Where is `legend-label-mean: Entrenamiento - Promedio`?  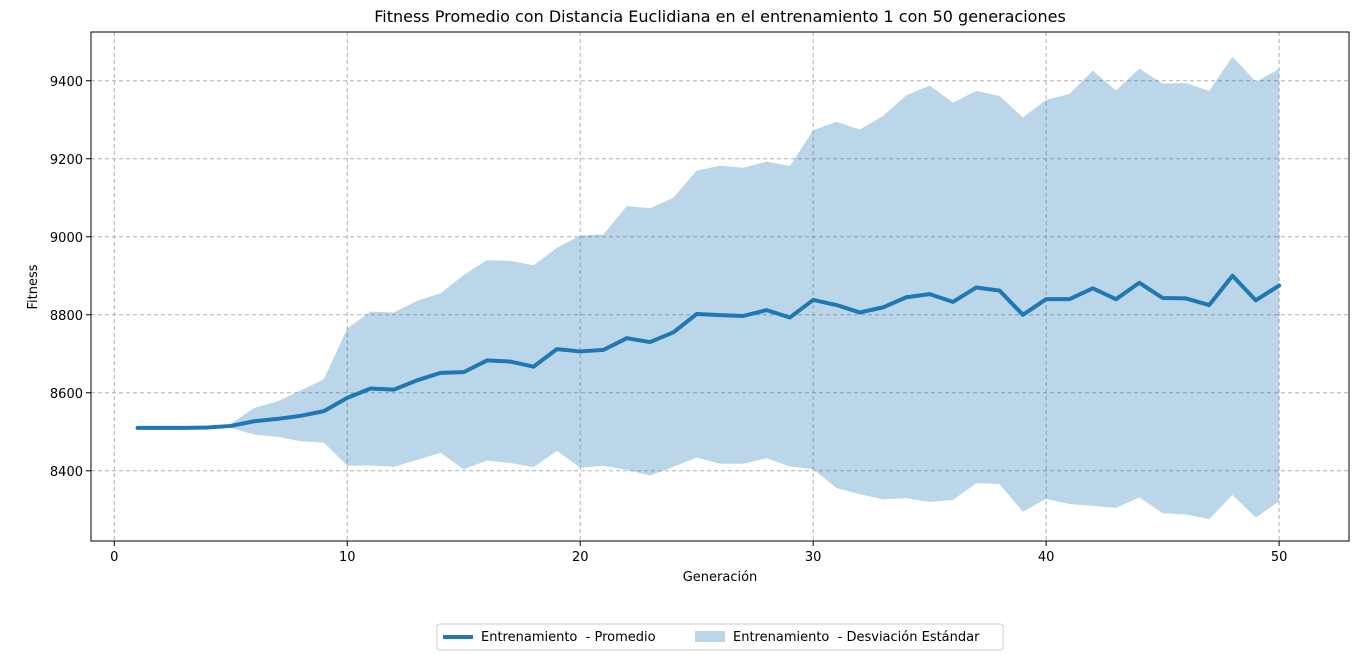
legend-label-mean: Entrenamiento - Promedio is located at coordinates (568, 637).